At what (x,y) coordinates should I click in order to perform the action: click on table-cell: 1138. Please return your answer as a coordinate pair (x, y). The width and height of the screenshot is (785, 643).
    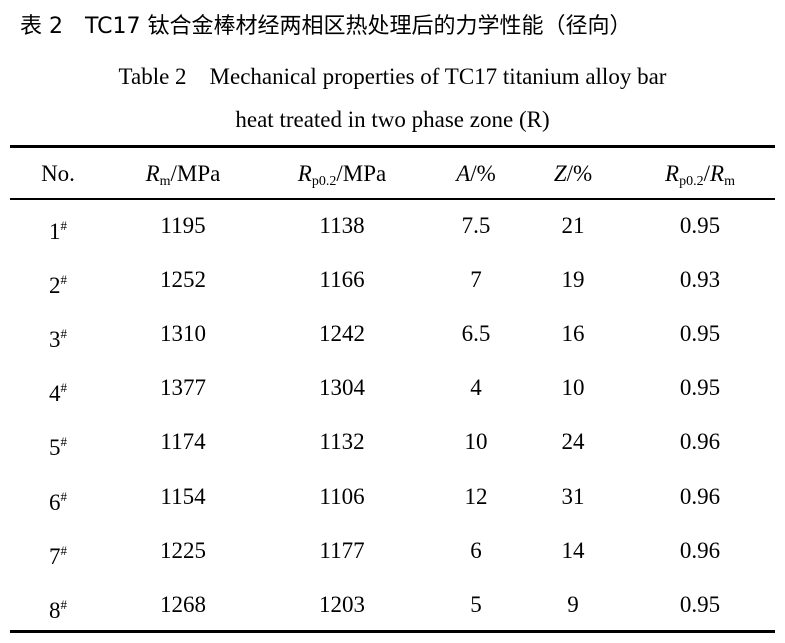
    Looking at the image, I should click on (342, 226).